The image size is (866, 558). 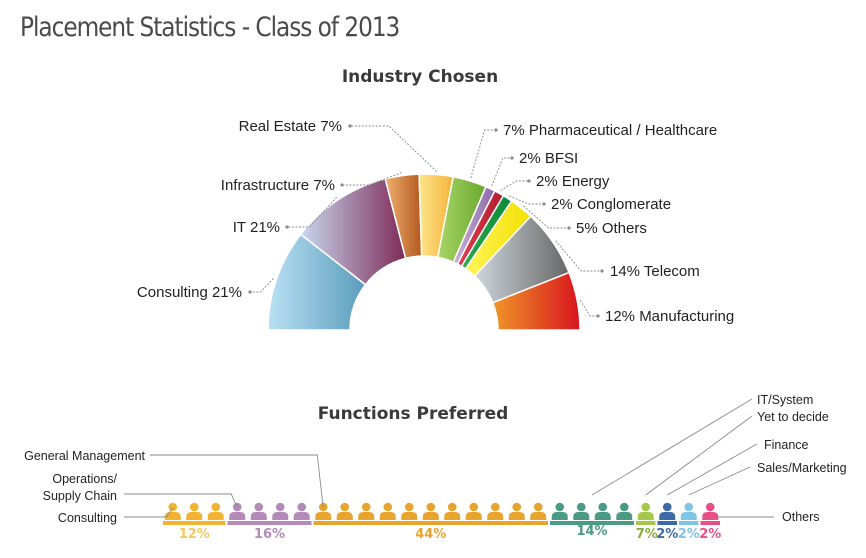 What do you see at coordinates (793, 417) in the screenshot?
I see `function-label-yet-to-decide: Yet to decide` at bounding box center [793, 417].